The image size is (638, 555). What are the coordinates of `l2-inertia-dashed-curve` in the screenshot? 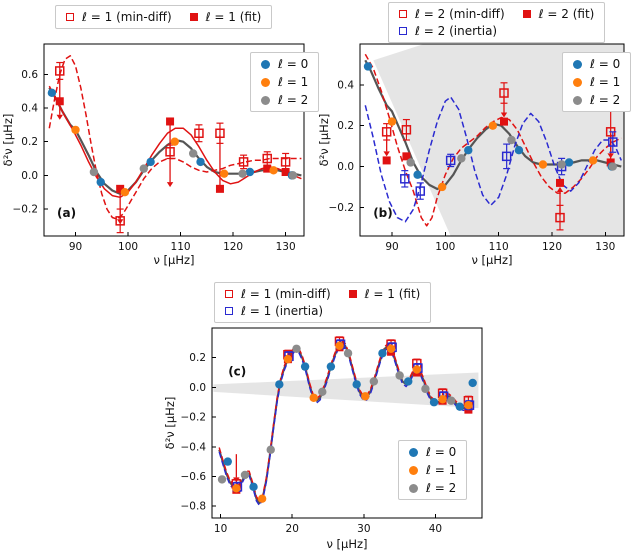 It's located at (493, 159).